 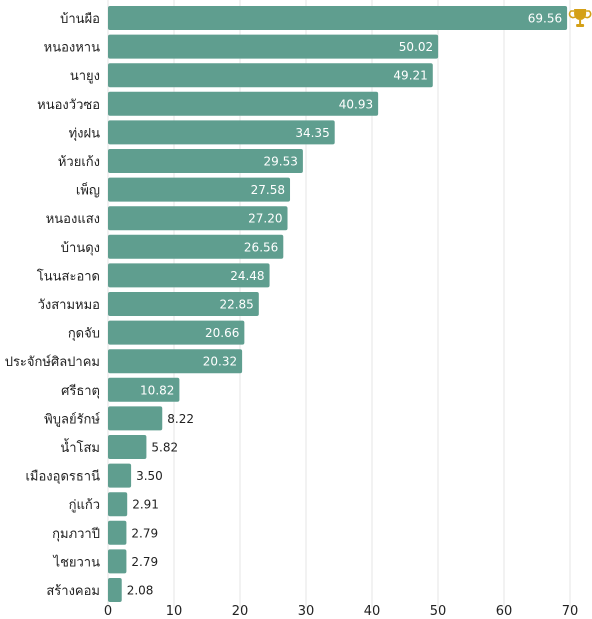 I want to click on category-label: ศรีธาตุ, so click(x=80, y=391).